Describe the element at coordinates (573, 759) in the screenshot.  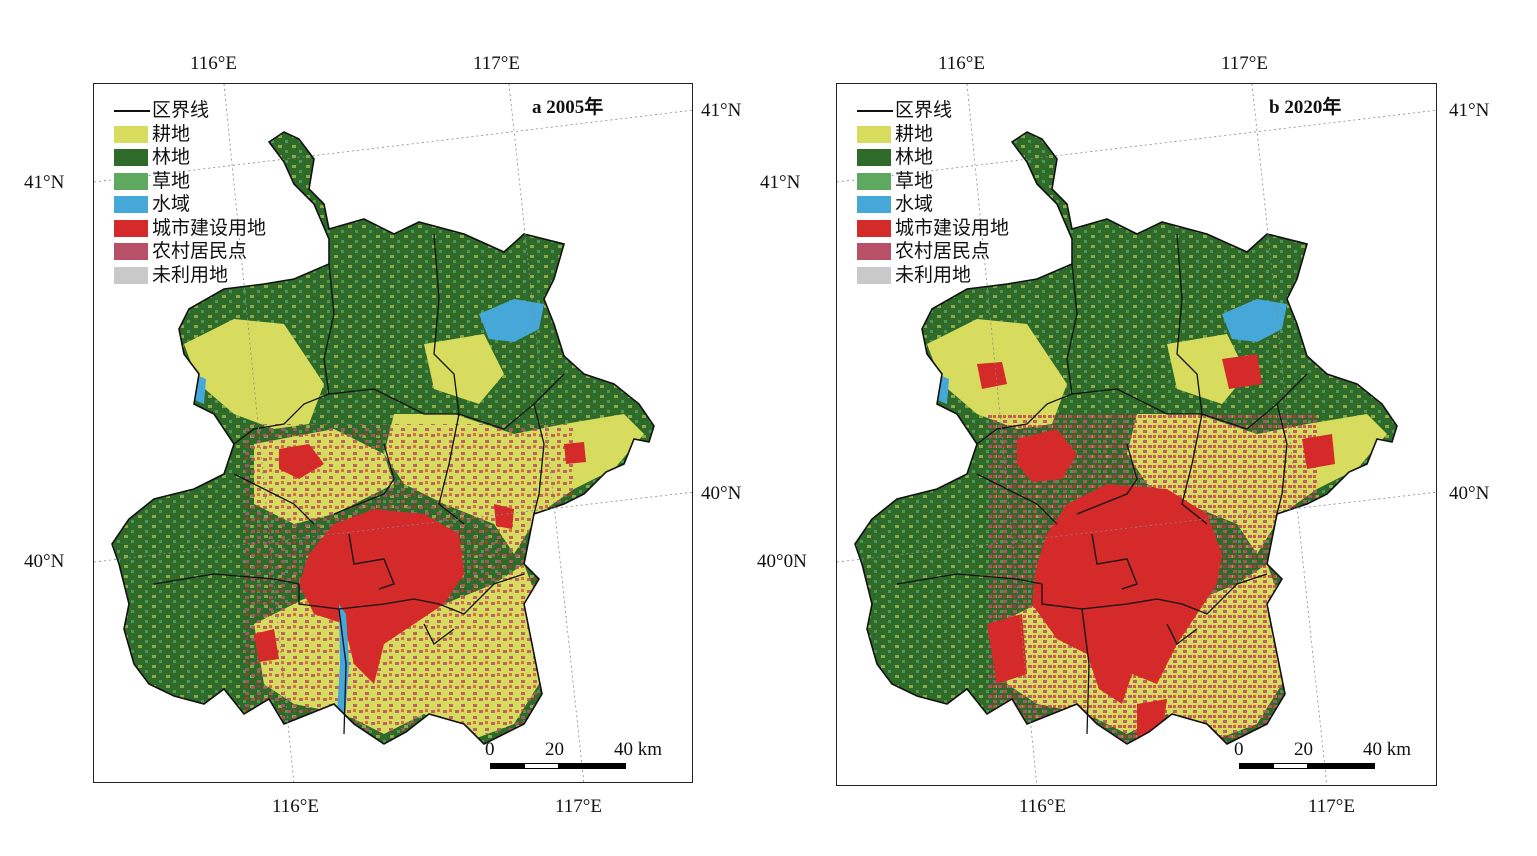
I see `scale-bar-a: 0 20 40 km` at that location.